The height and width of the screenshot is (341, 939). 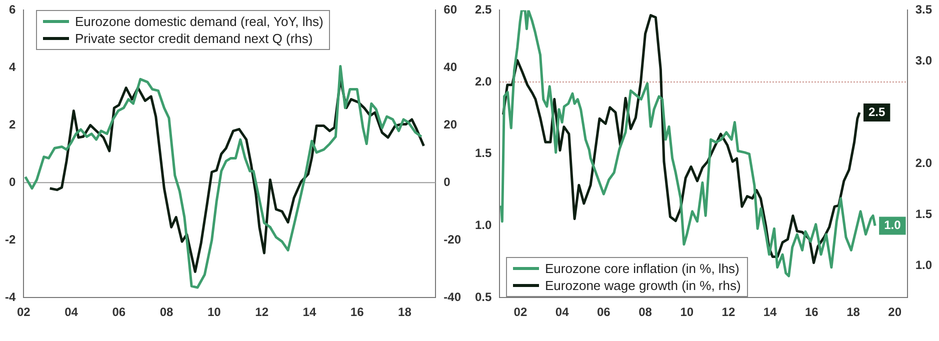 What do you see at coordinates (923, 214) in the screenshot?
I see `y2-tick-label: 1.5` at bounding box center [923, 214].